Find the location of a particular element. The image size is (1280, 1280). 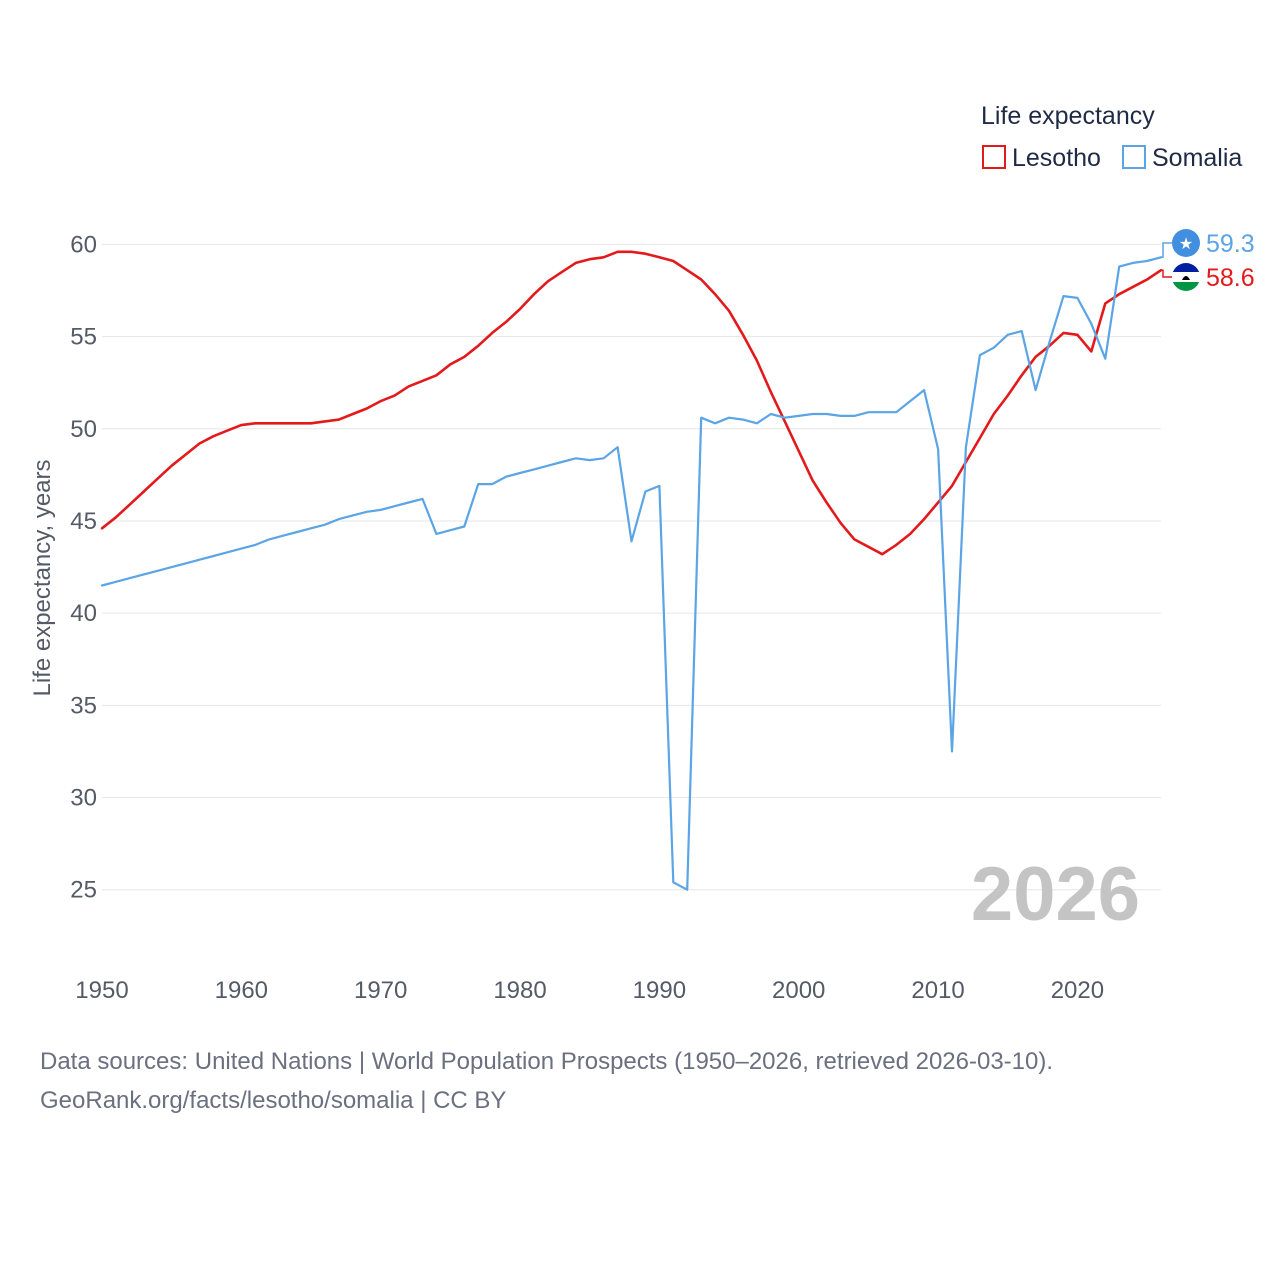

end-value-label-lesotho: 58.6 is located at coordinates (1230, 278).